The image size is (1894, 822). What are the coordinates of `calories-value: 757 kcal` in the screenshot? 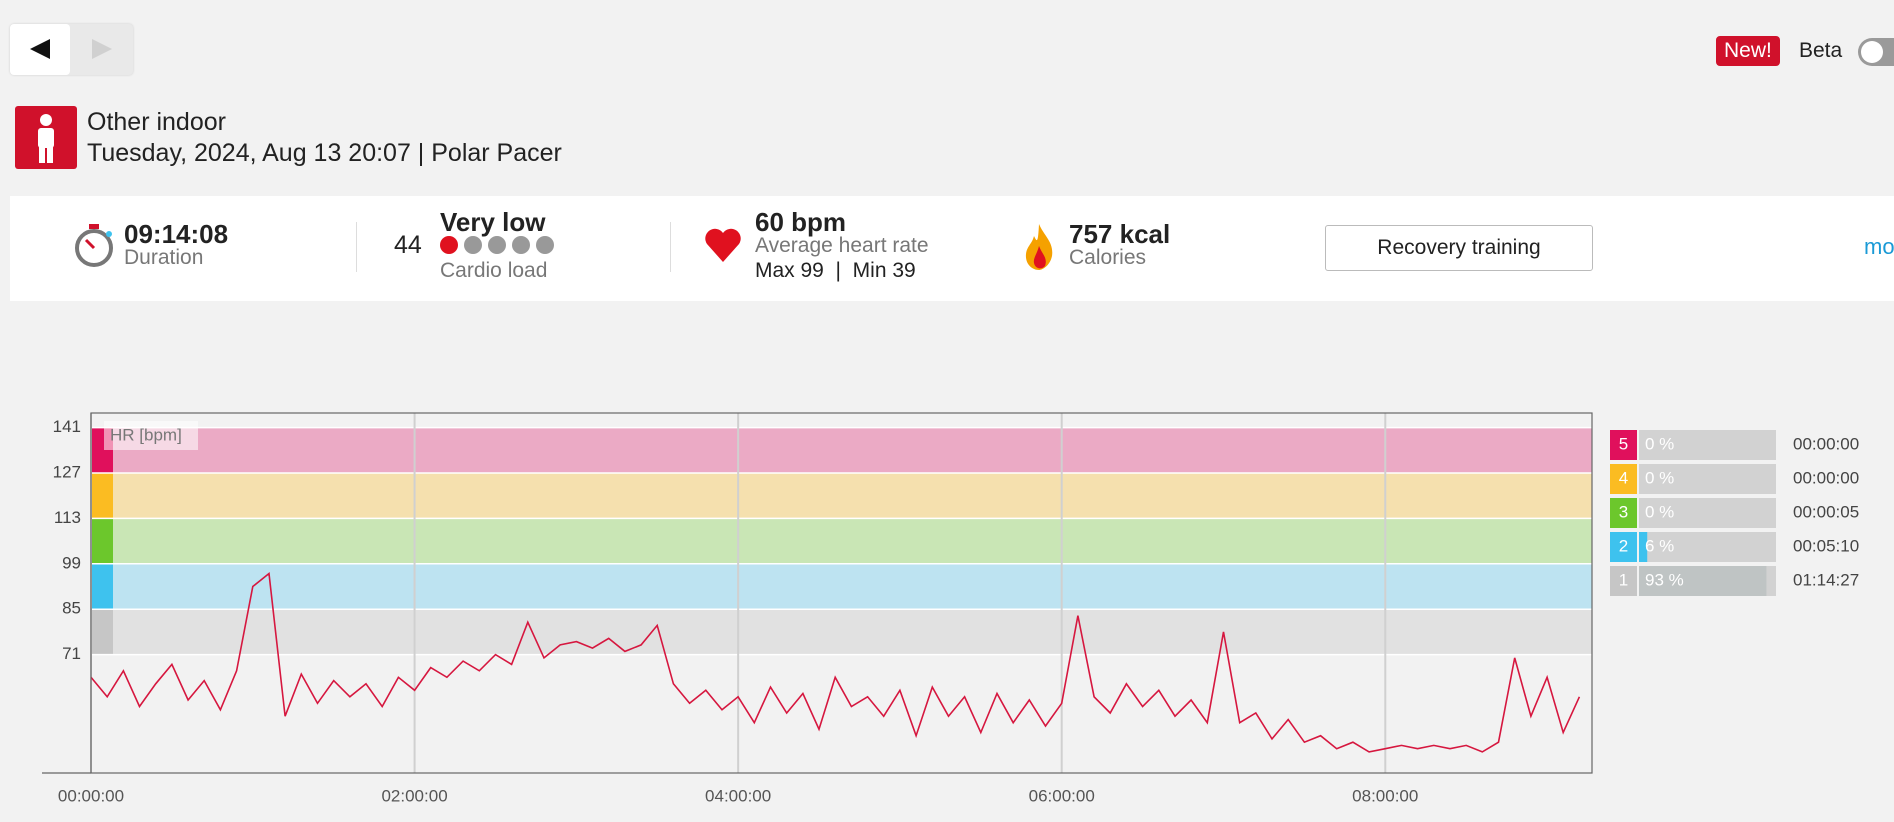 It's located at (1120, 234).